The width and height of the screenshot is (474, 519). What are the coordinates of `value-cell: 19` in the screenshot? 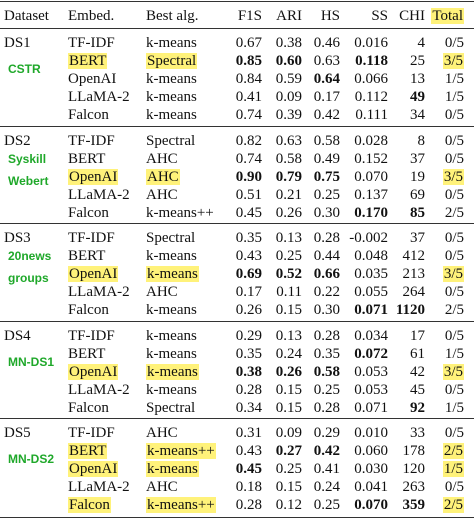 It's located at (417, 177).